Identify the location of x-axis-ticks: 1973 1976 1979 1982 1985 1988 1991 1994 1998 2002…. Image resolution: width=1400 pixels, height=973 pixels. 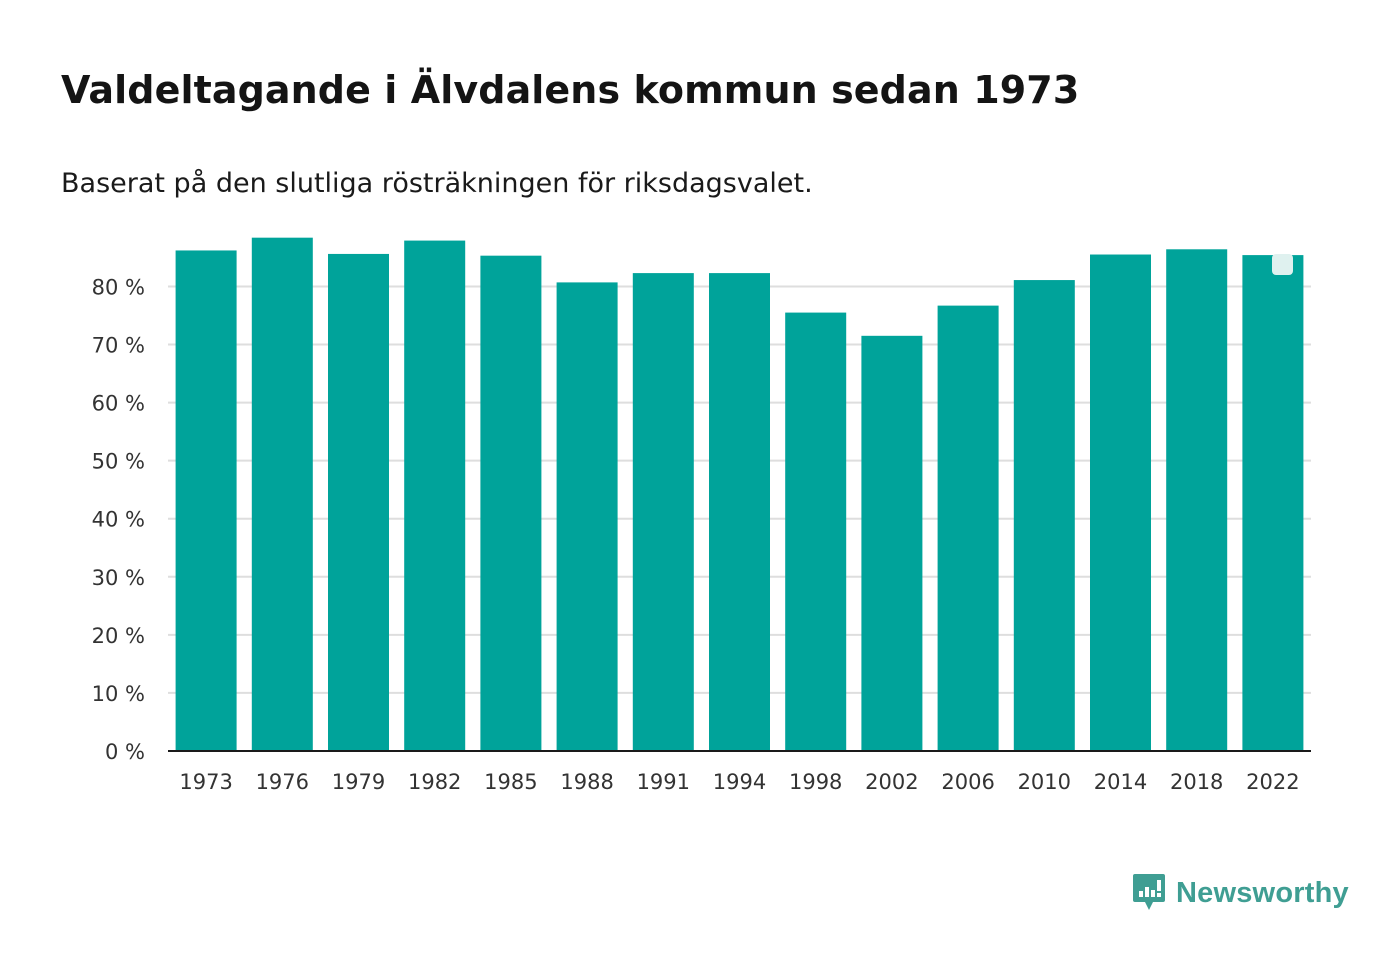
(739, 782).